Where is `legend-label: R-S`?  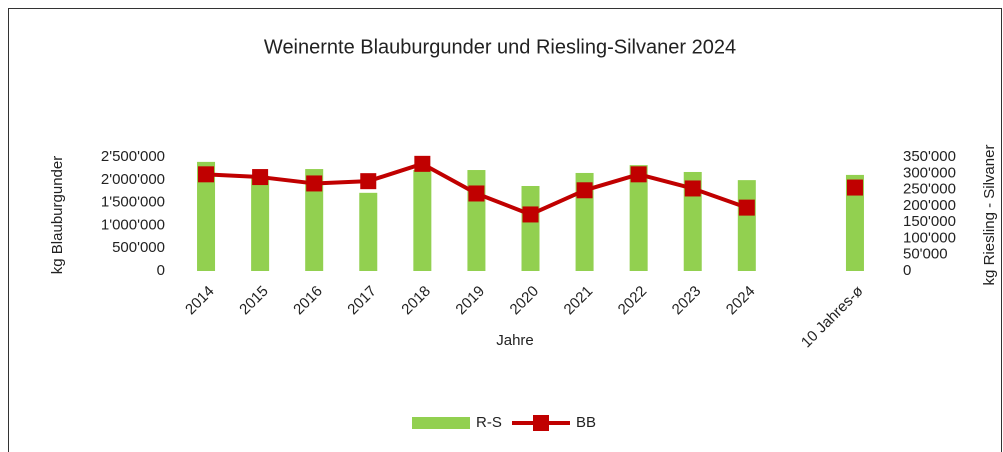 legend-label: R-S is located at coordinates (489, 422).